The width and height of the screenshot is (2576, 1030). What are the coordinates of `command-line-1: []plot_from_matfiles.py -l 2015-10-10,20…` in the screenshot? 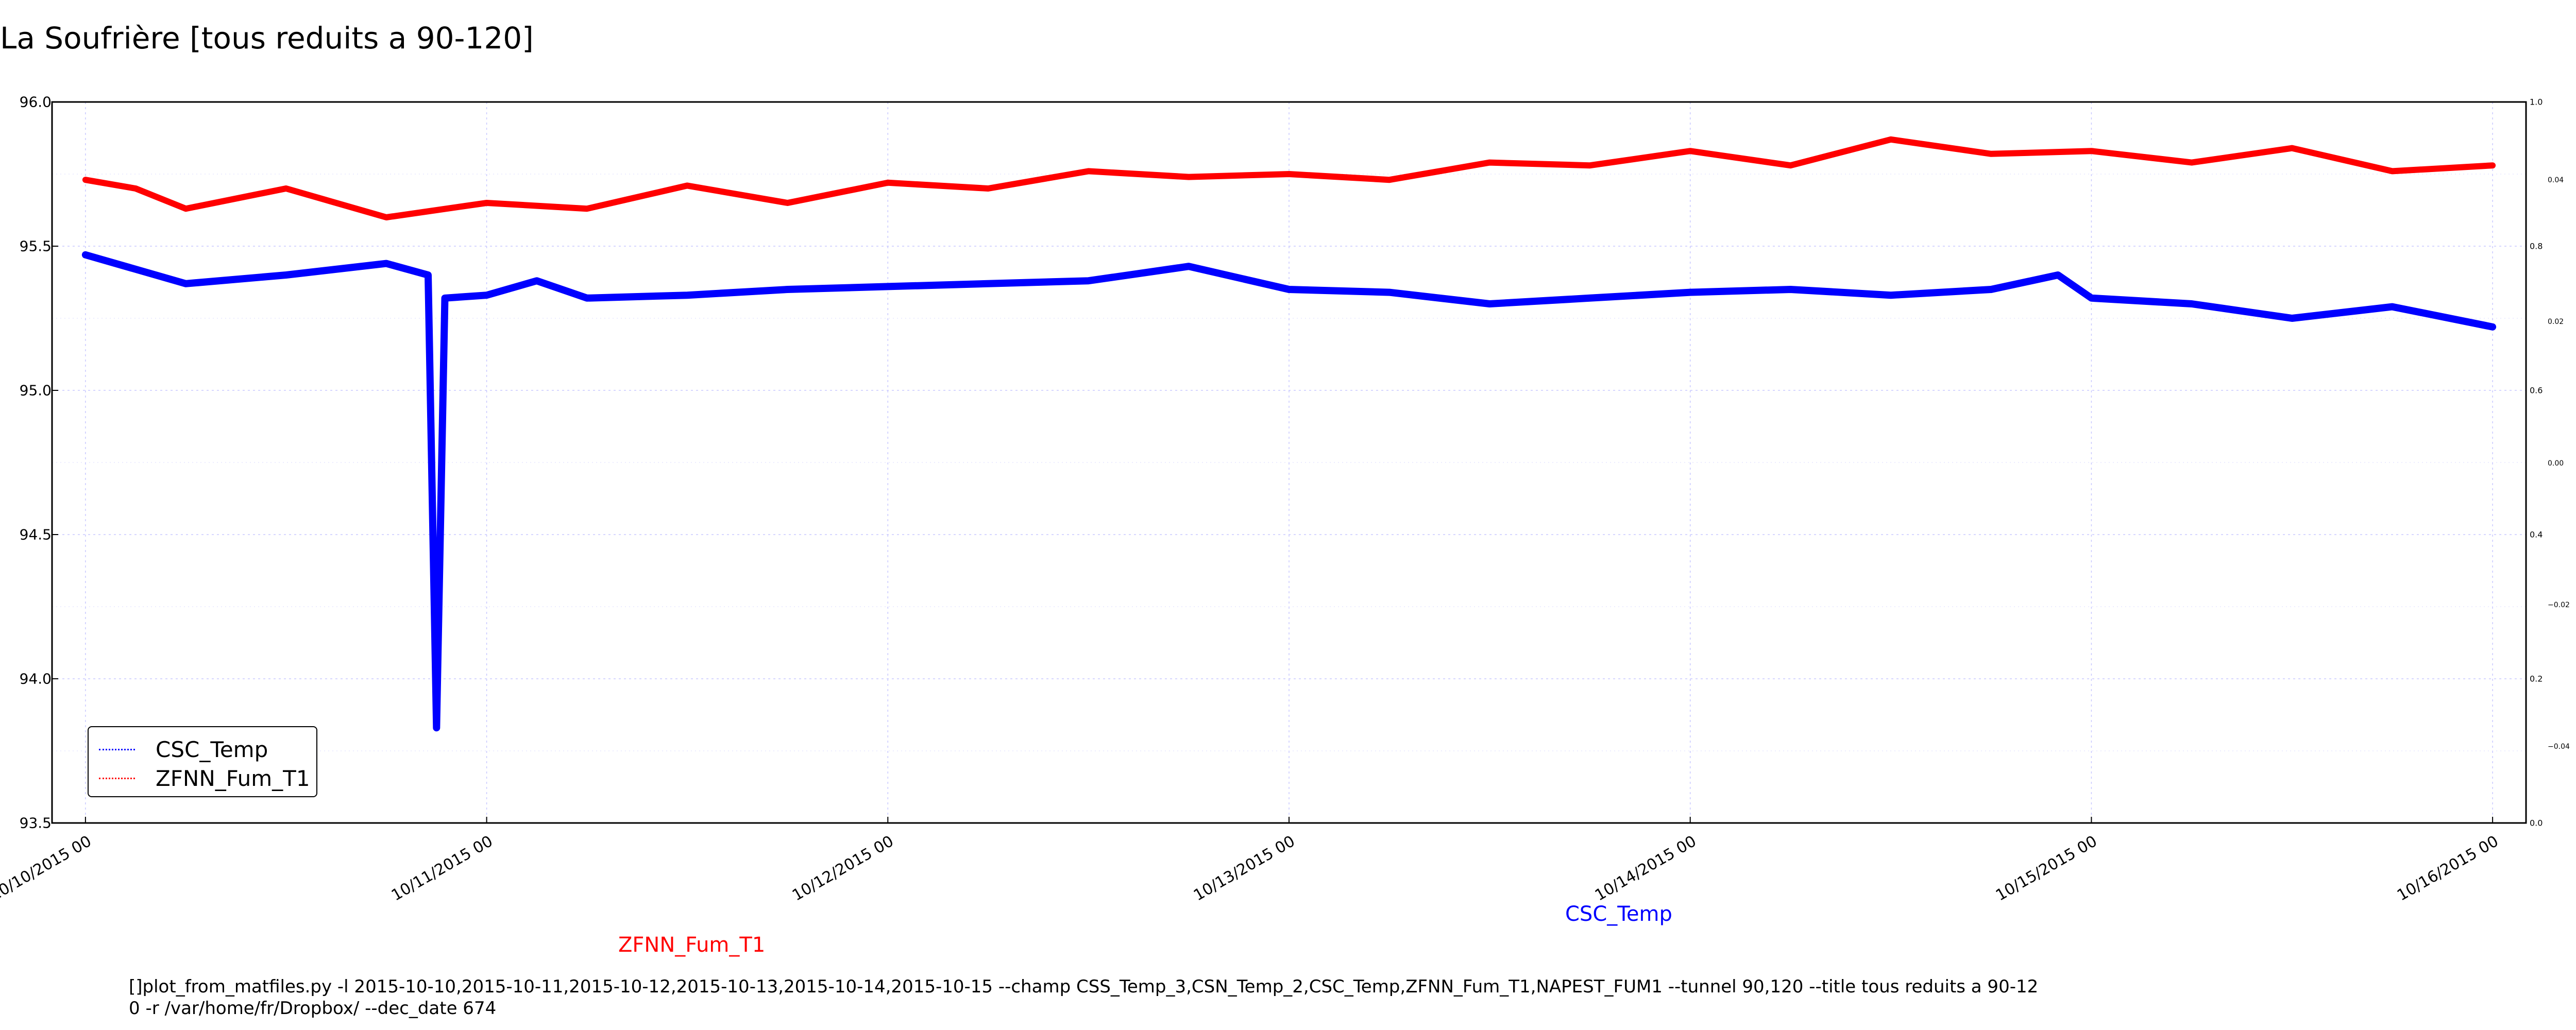 It's located at (1084, 986).